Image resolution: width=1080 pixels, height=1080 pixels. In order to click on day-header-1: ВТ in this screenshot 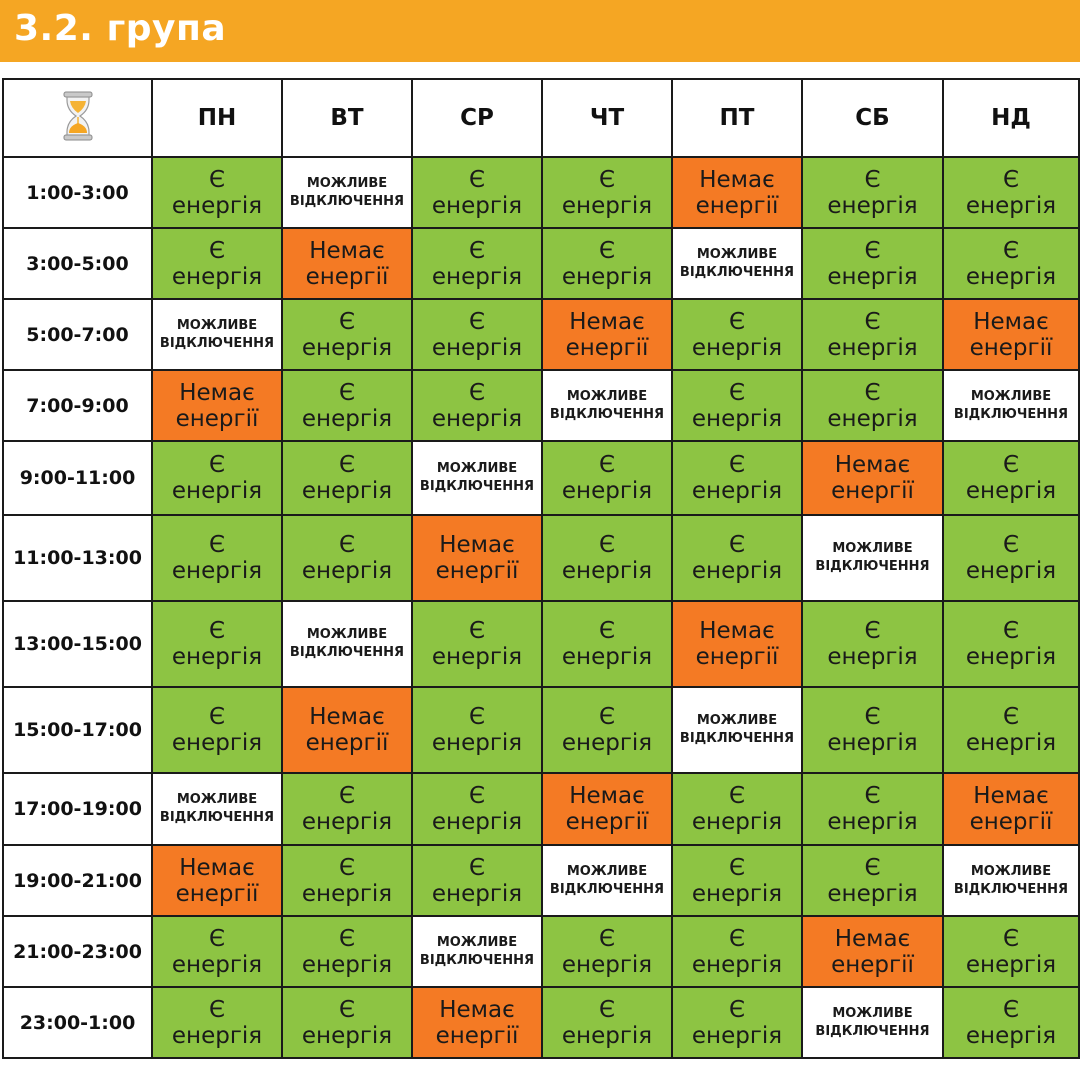, I will do `click(347, 118)`.